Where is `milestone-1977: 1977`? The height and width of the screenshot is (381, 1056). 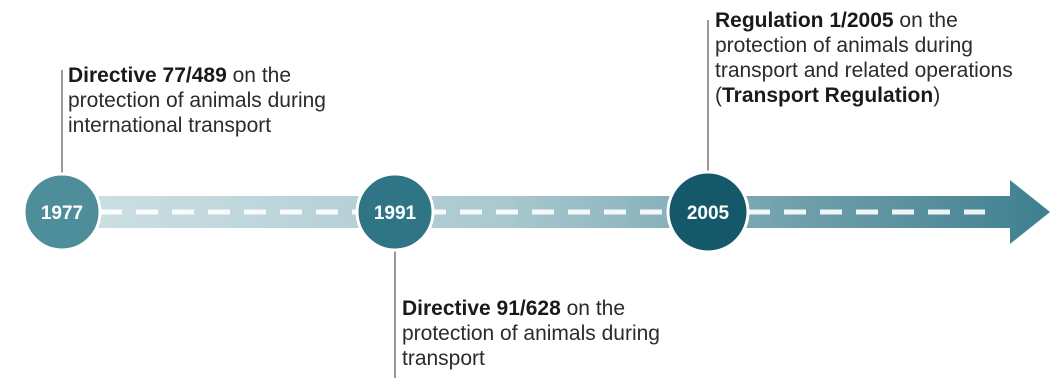 milestone-1977: 1977 is located at coordinates (62, 212).